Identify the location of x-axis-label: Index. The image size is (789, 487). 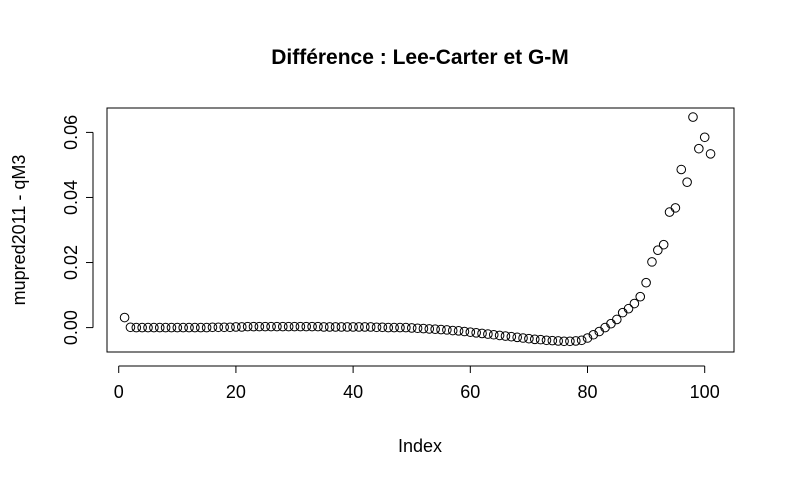
(420, 446).